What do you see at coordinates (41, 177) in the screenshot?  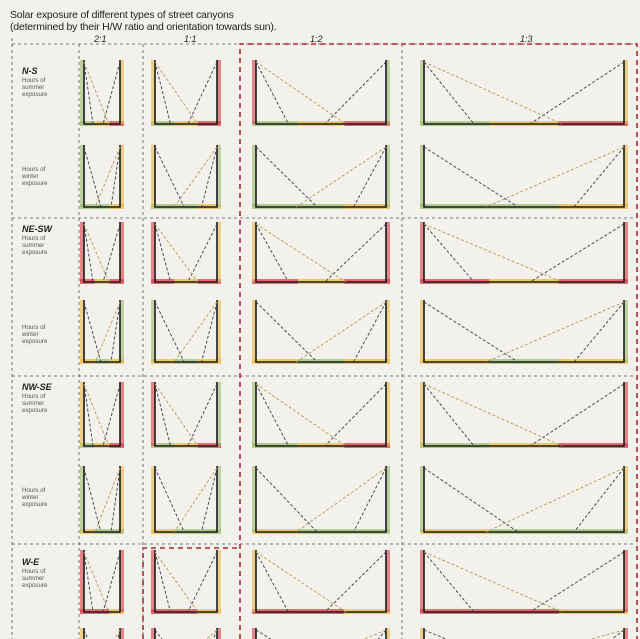 I see `row-label-ns-winter: Hours of winter exposure` at bounding box center [41, 177].